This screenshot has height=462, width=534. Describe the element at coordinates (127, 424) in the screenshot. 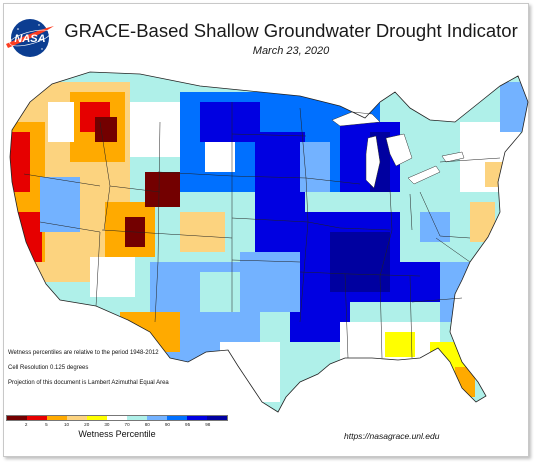

I see `legend-tick: 70` at that location.